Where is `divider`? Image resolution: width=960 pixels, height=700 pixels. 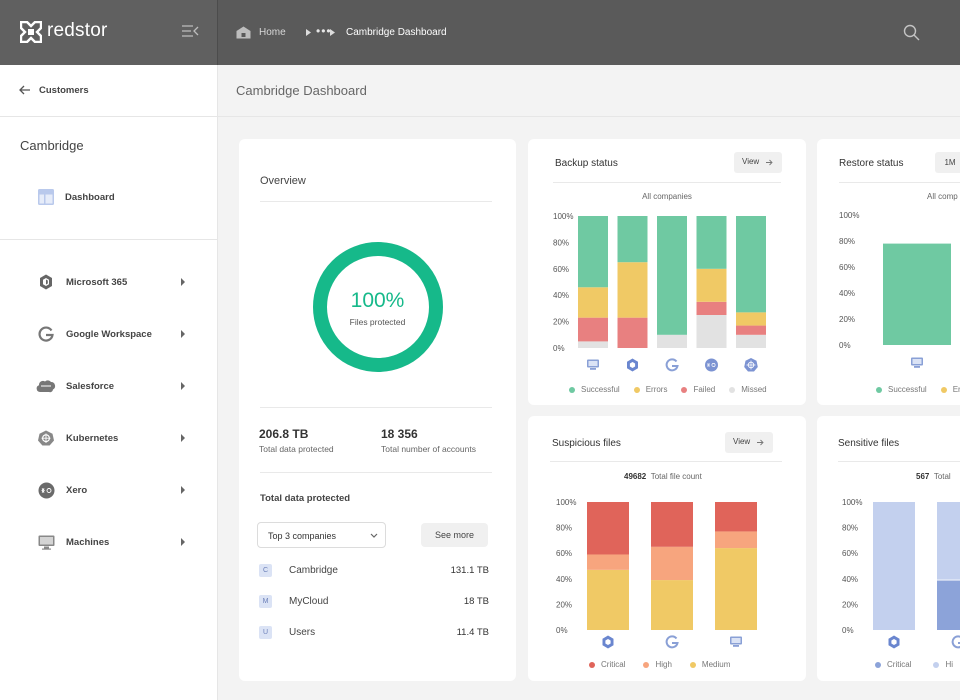 divider is located at coordinates (667, 182).